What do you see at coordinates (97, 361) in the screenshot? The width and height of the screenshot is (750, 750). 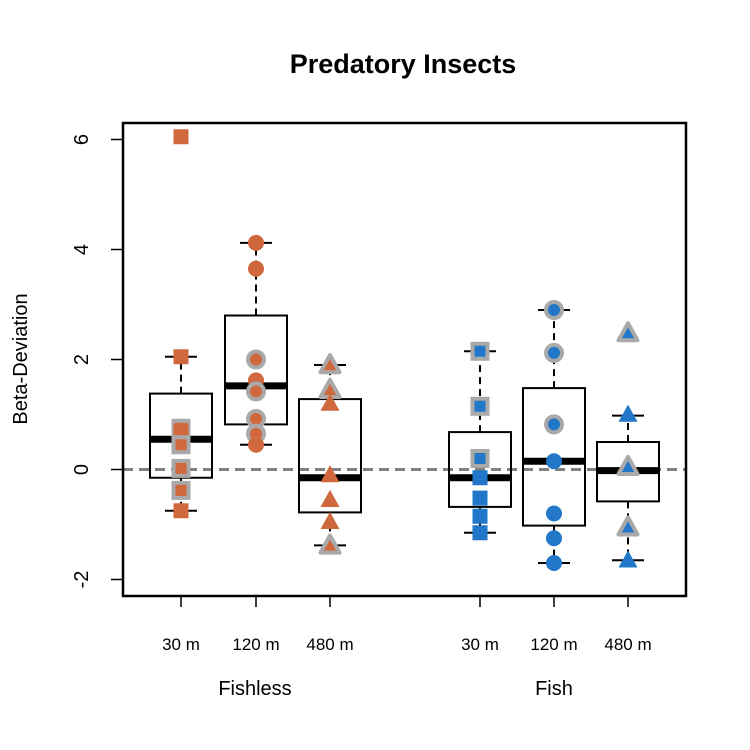 I see `y-axis: -2 0 2 4 6` at bounding box center [97, 361].